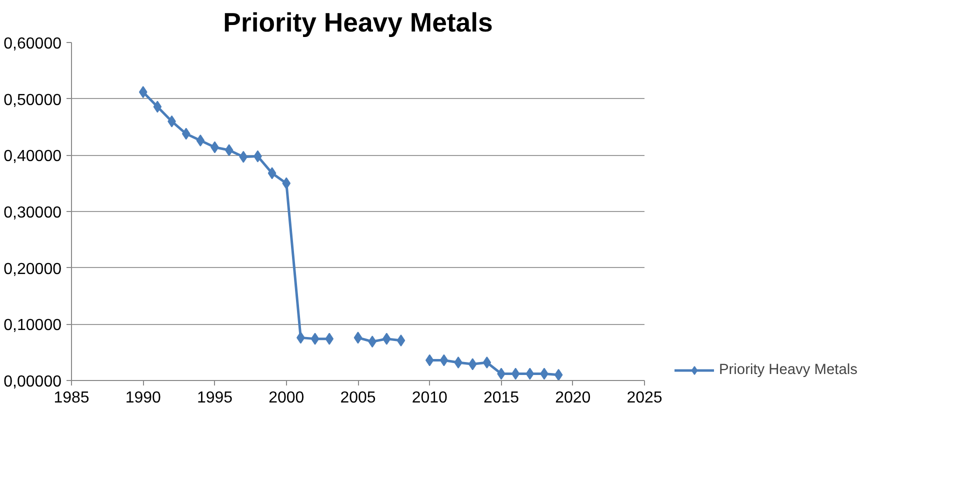 The width and height of the screenshot is (973, 493). What do you see at coordinates (358, 23) in the screenshot?
I see `chart-title: Priority Heavy Metals` at bounding box center [358, 23].